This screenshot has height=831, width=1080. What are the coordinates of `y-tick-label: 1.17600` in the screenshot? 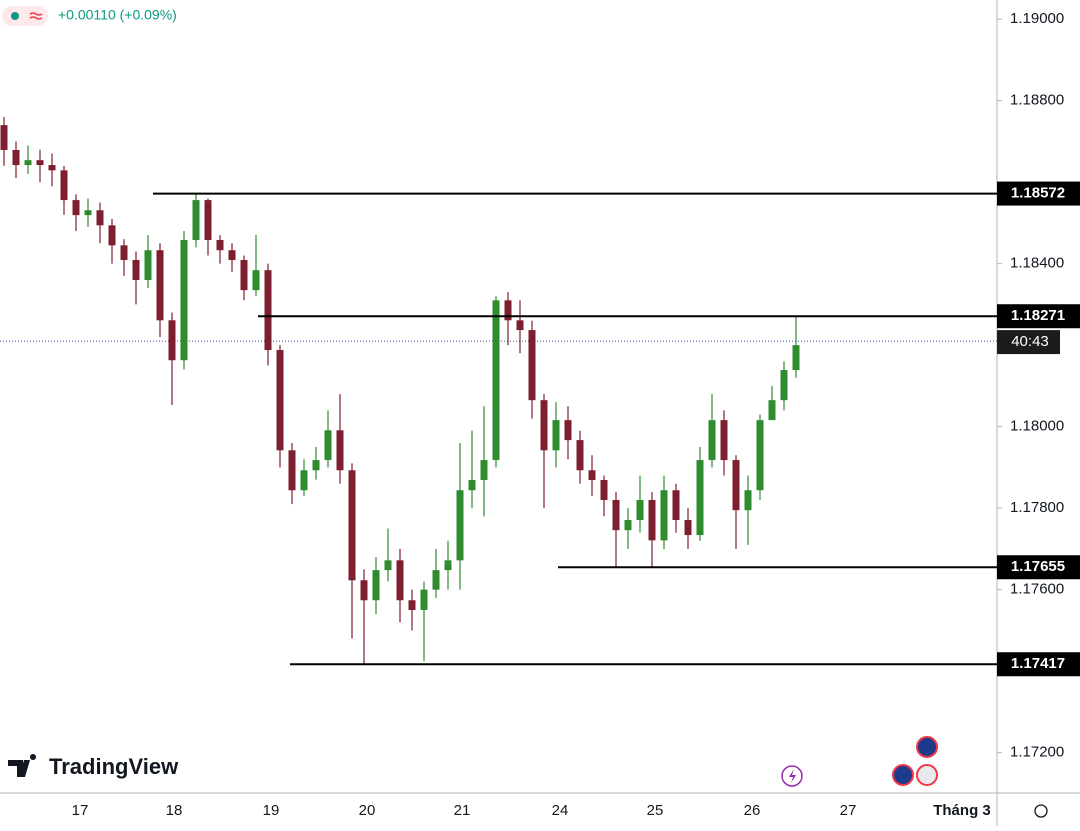 It's located at (1037, 589).